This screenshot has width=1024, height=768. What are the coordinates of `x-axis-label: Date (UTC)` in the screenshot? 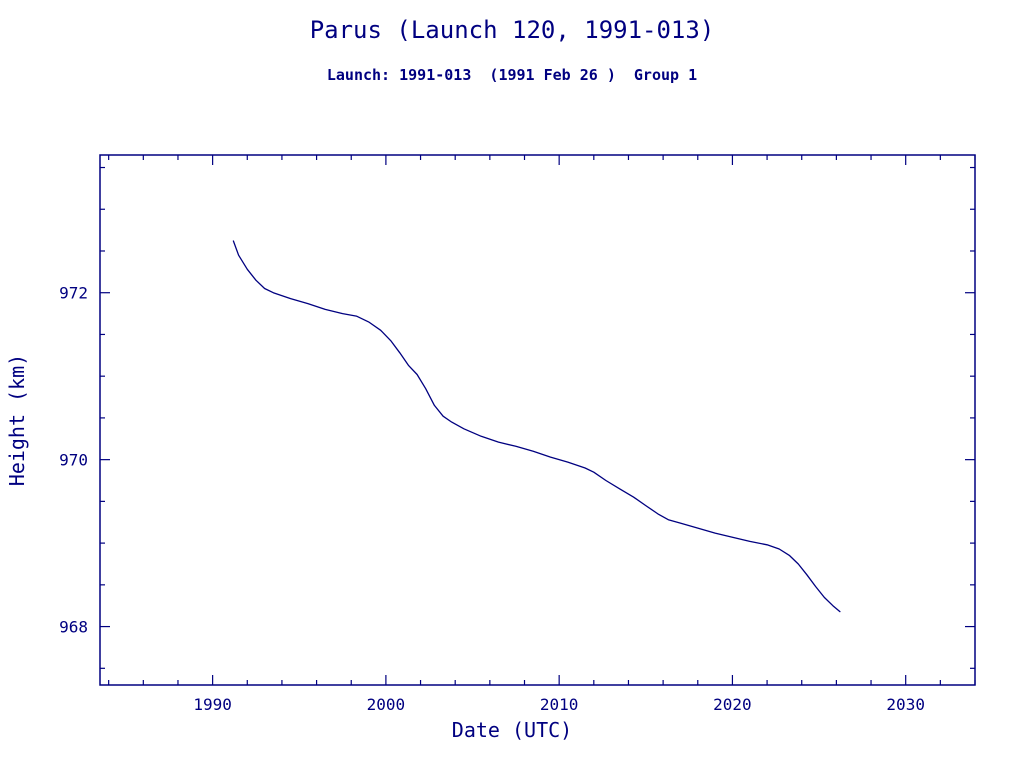 It's located at (512, 730).